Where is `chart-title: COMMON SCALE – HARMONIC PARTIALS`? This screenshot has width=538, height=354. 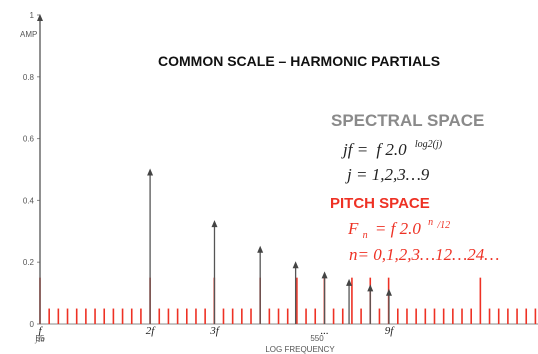 chart-title: COMMON SCALE – HARMONIC PARTIALS is located at coordinates (299, 61).